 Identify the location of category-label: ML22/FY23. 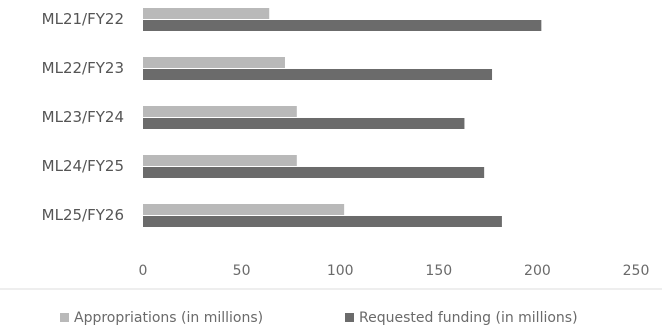
(83, 68).